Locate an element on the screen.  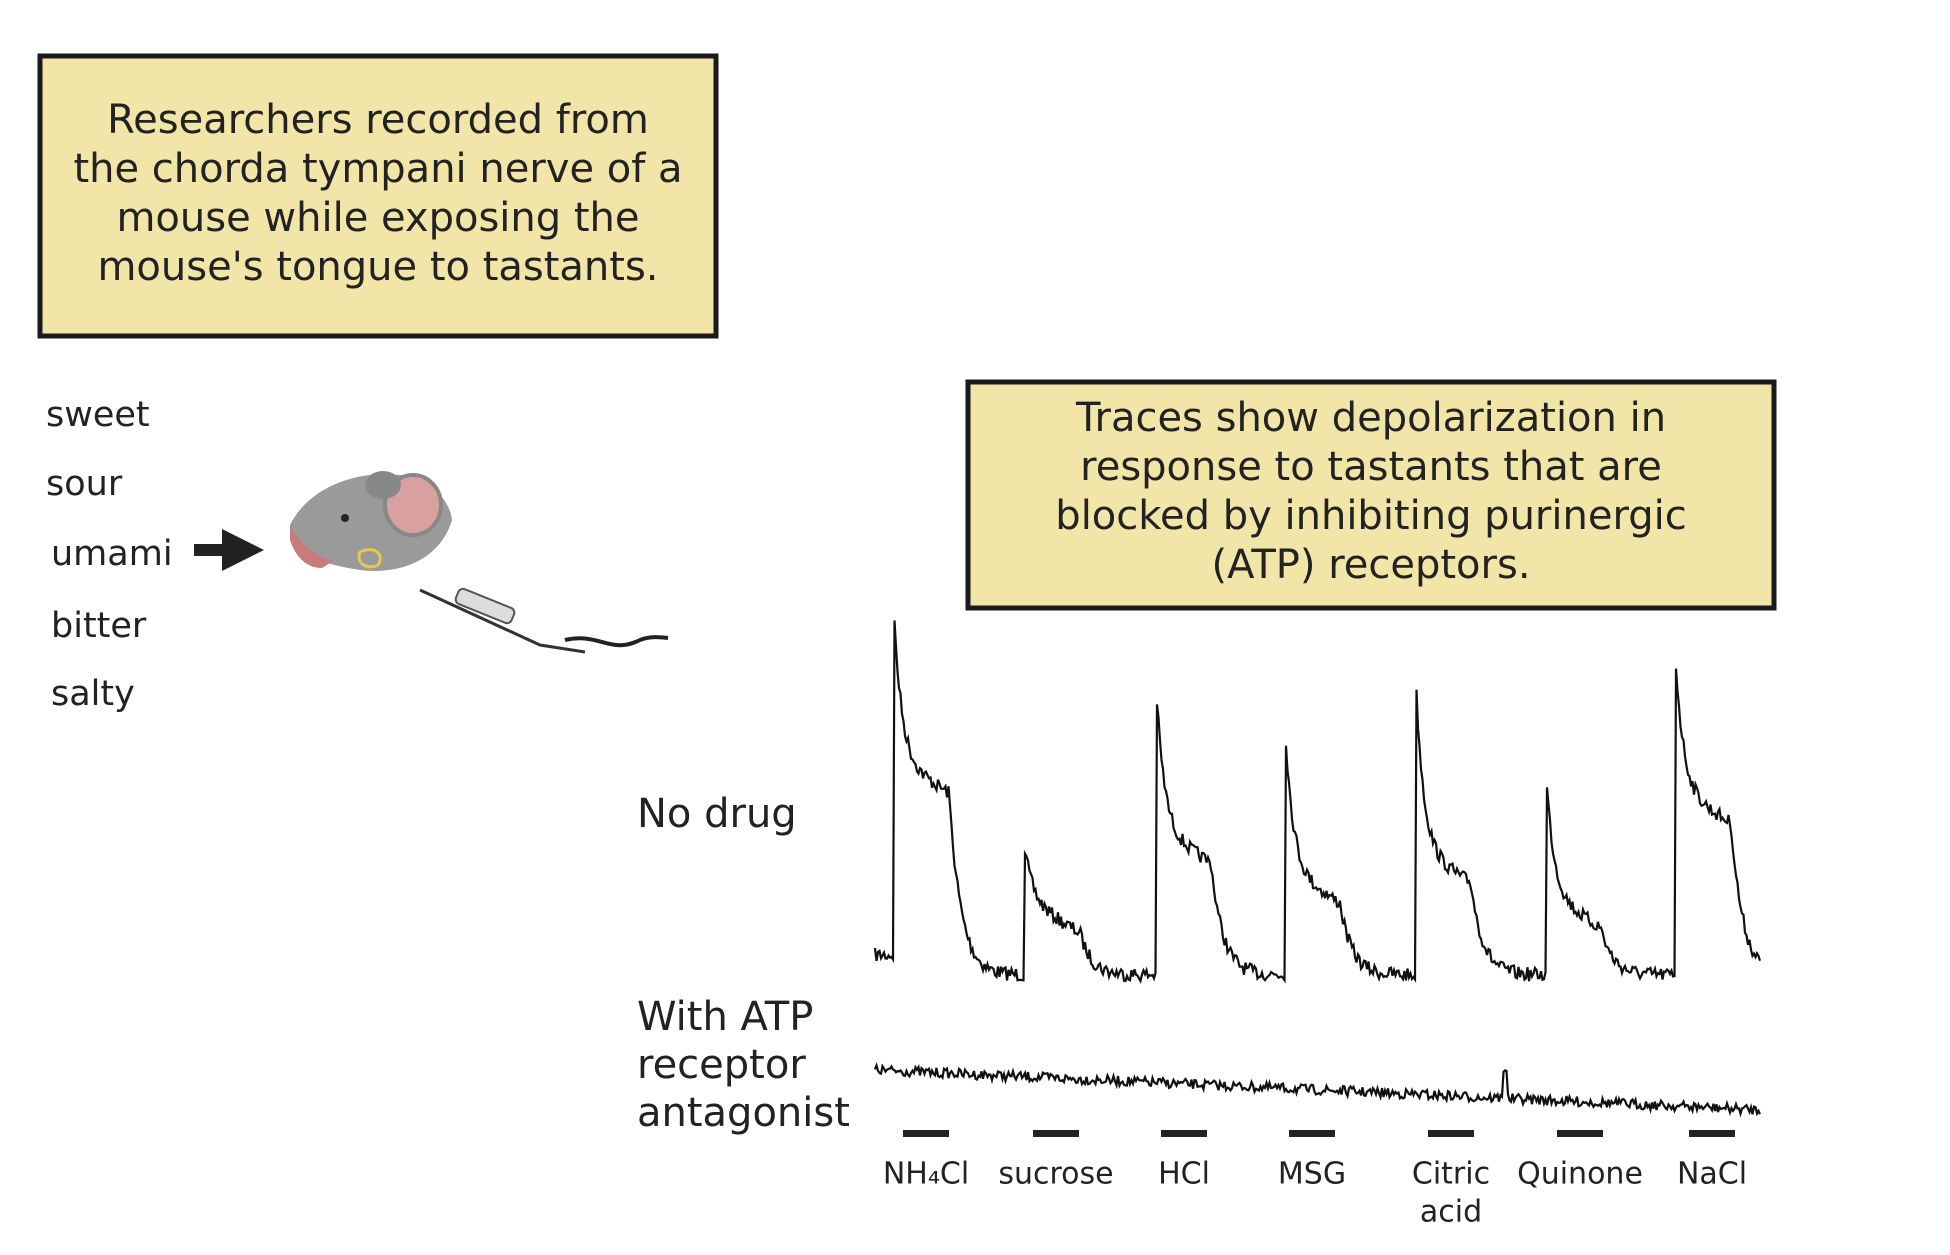
trace-label: With ATP is located at coordinates (725, 1017).